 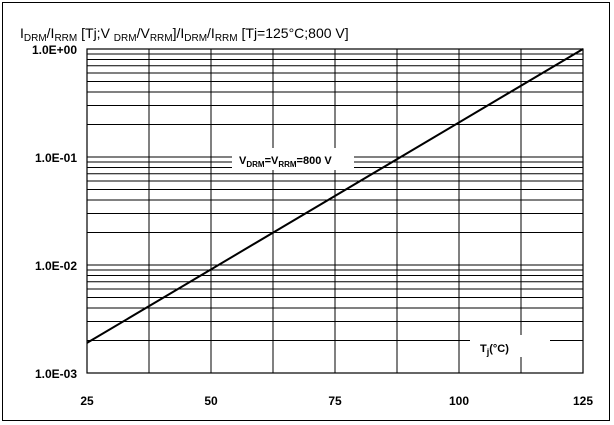 I want to click on y-tick-label: 1.0E-03, so click(x=56, y=374).